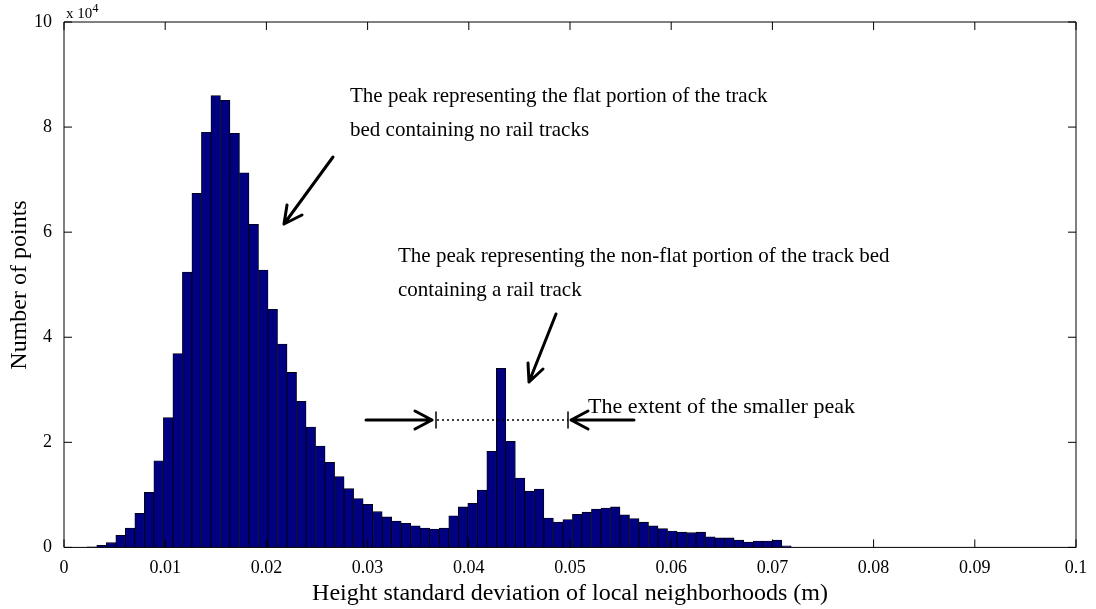 The height and width of the screenshot is (609, 1096). Describe the element at coordinates (47, 441) in the screenshot. I see `y-tick-label: 2` at that location.